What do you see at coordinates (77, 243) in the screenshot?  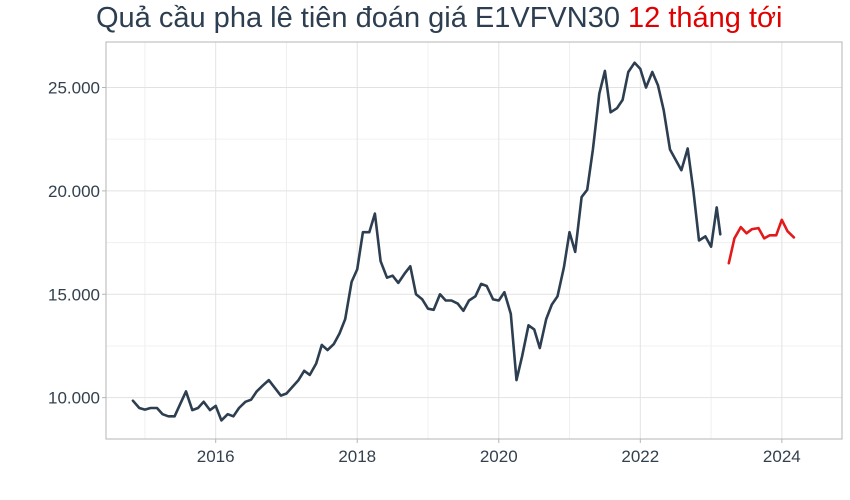 I see `y-axis: 10.000 15.000 20.000 25.000` at bounding box center [77, 243].